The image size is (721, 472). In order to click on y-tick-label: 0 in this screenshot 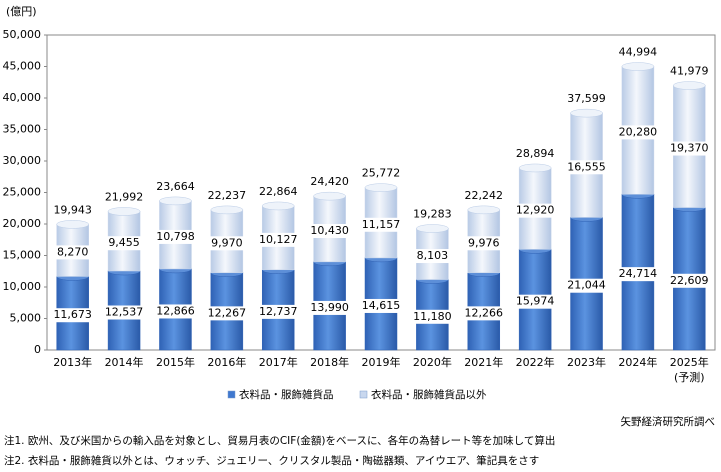, I will do `click(37, 349)`.